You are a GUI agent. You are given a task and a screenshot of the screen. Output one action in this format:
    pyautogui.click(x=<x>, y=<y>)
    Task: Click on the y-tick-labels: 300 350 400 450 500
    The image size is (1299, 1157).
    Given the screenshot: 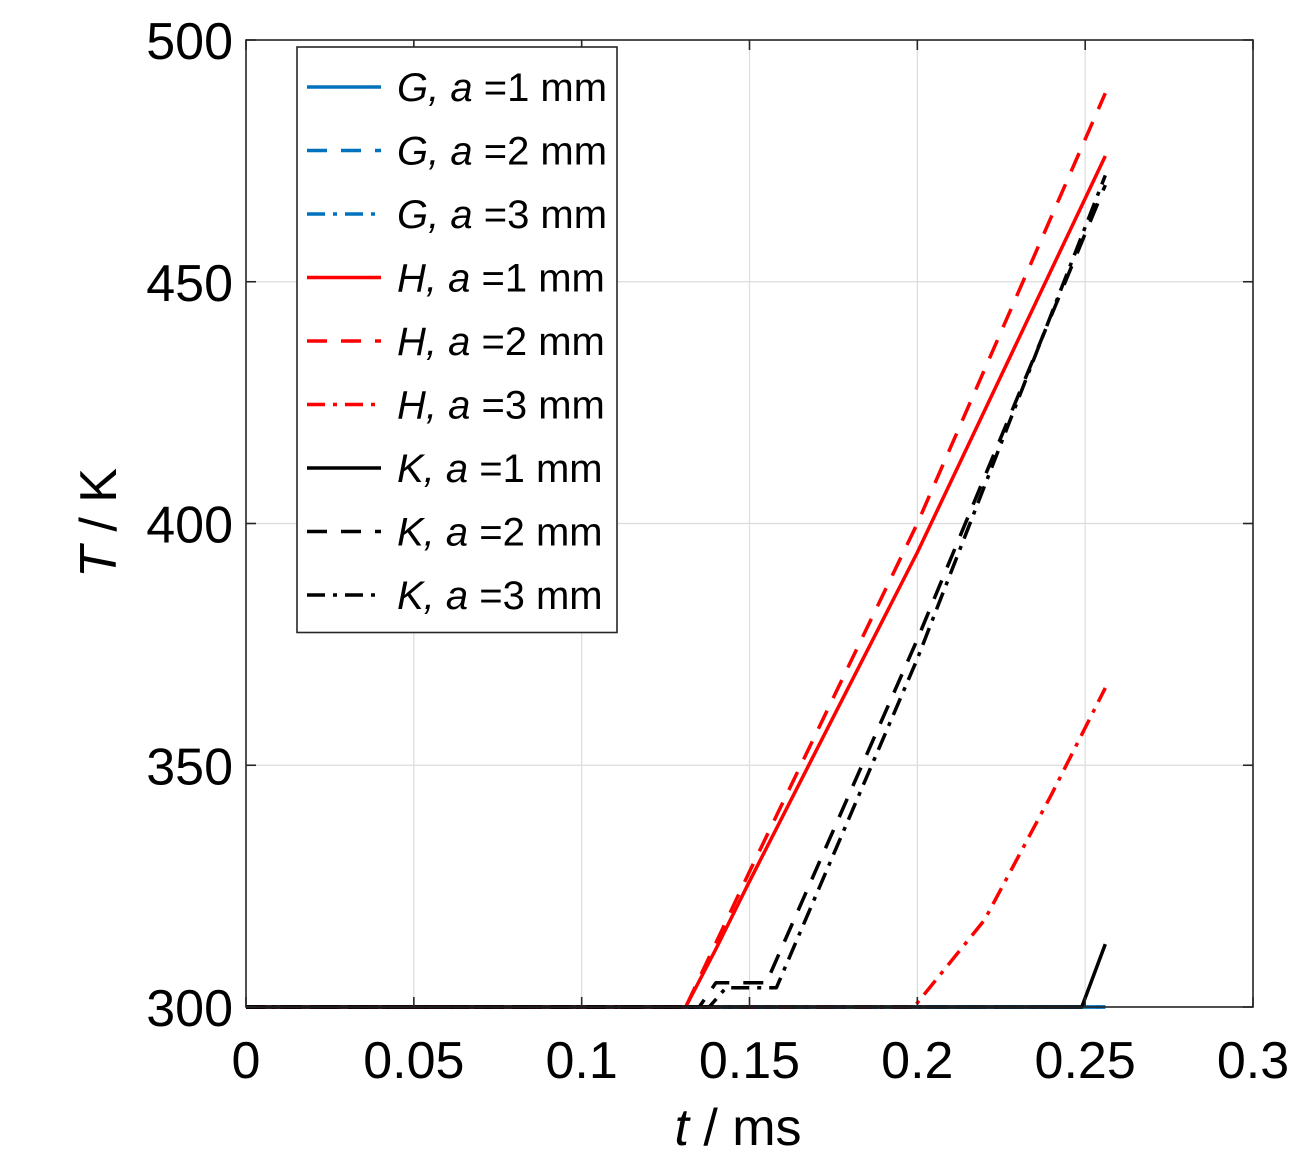 What is the action you would take?
    pyautogui.click(x=189, y=525)
    